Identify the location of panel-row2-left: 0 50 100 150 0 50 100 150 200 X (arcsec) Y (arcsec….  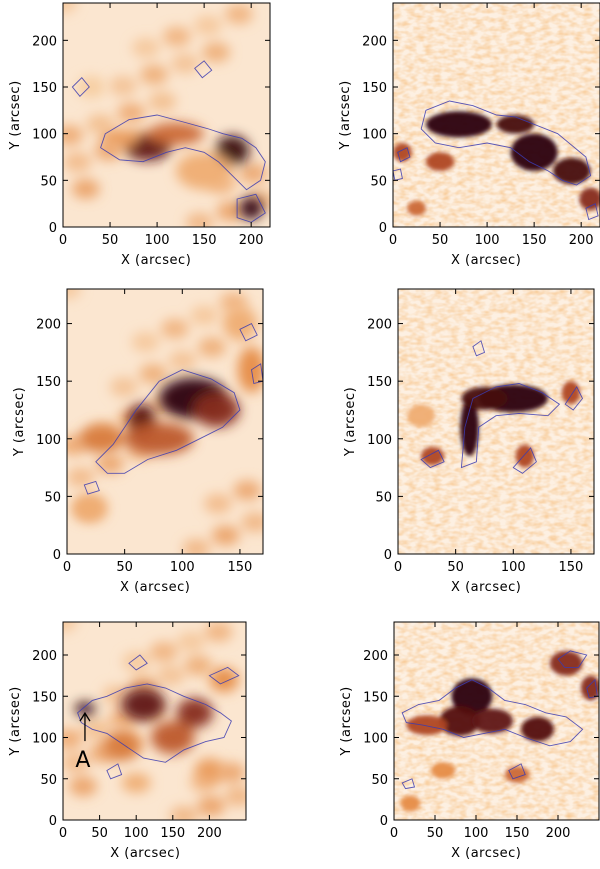
(138, 441).